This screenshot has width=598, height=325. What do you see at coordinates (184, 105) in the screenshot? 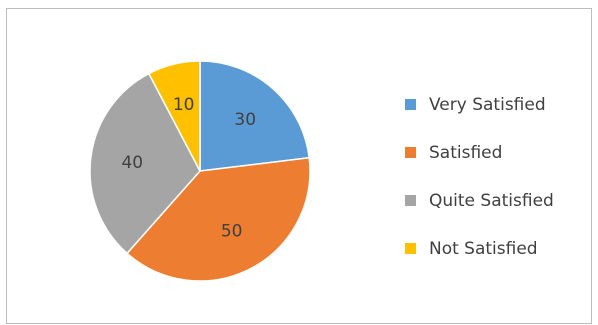
I see `data-label-not-satisfied: 10` at bounding box center [184, 105].